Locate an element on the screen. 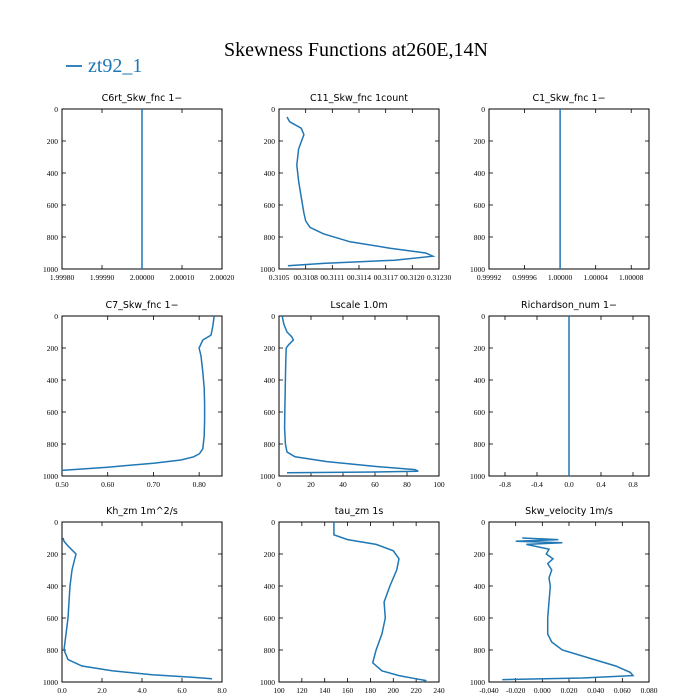 This screenshot has width=700, height=700. legend-label: zt92_1 is located at coordinates (115, 66).